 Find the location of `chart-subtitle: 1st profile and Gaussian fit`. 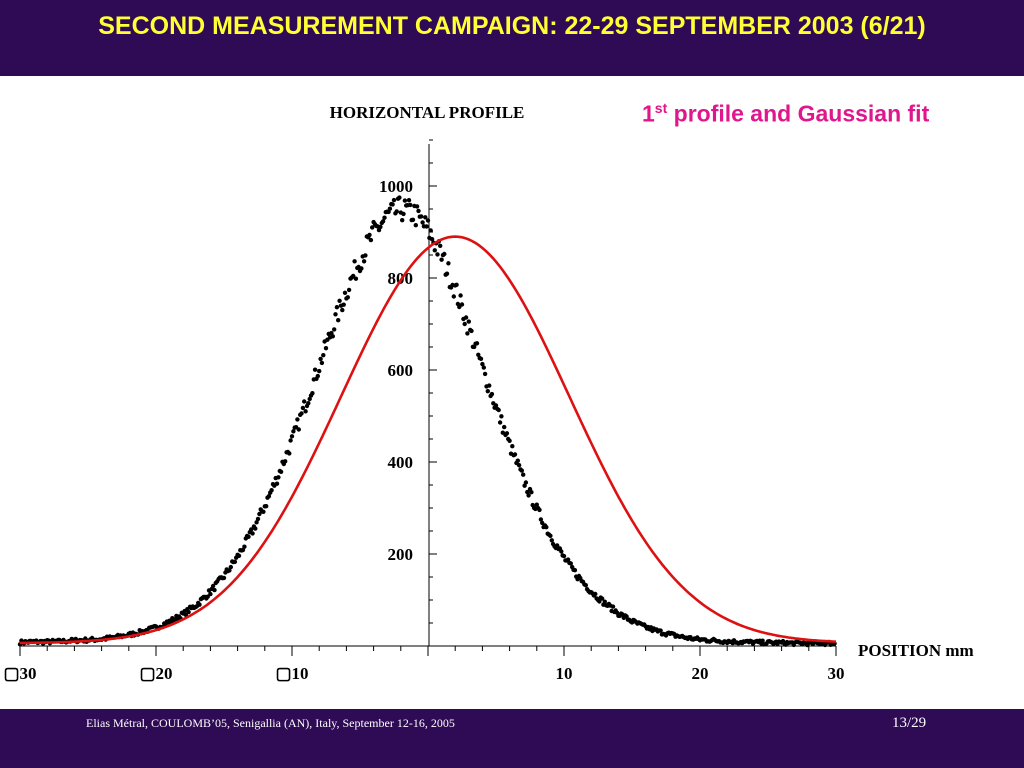

chart-subtitle: 1st profile and Gaussian fit is located at coordinates (785, 114).